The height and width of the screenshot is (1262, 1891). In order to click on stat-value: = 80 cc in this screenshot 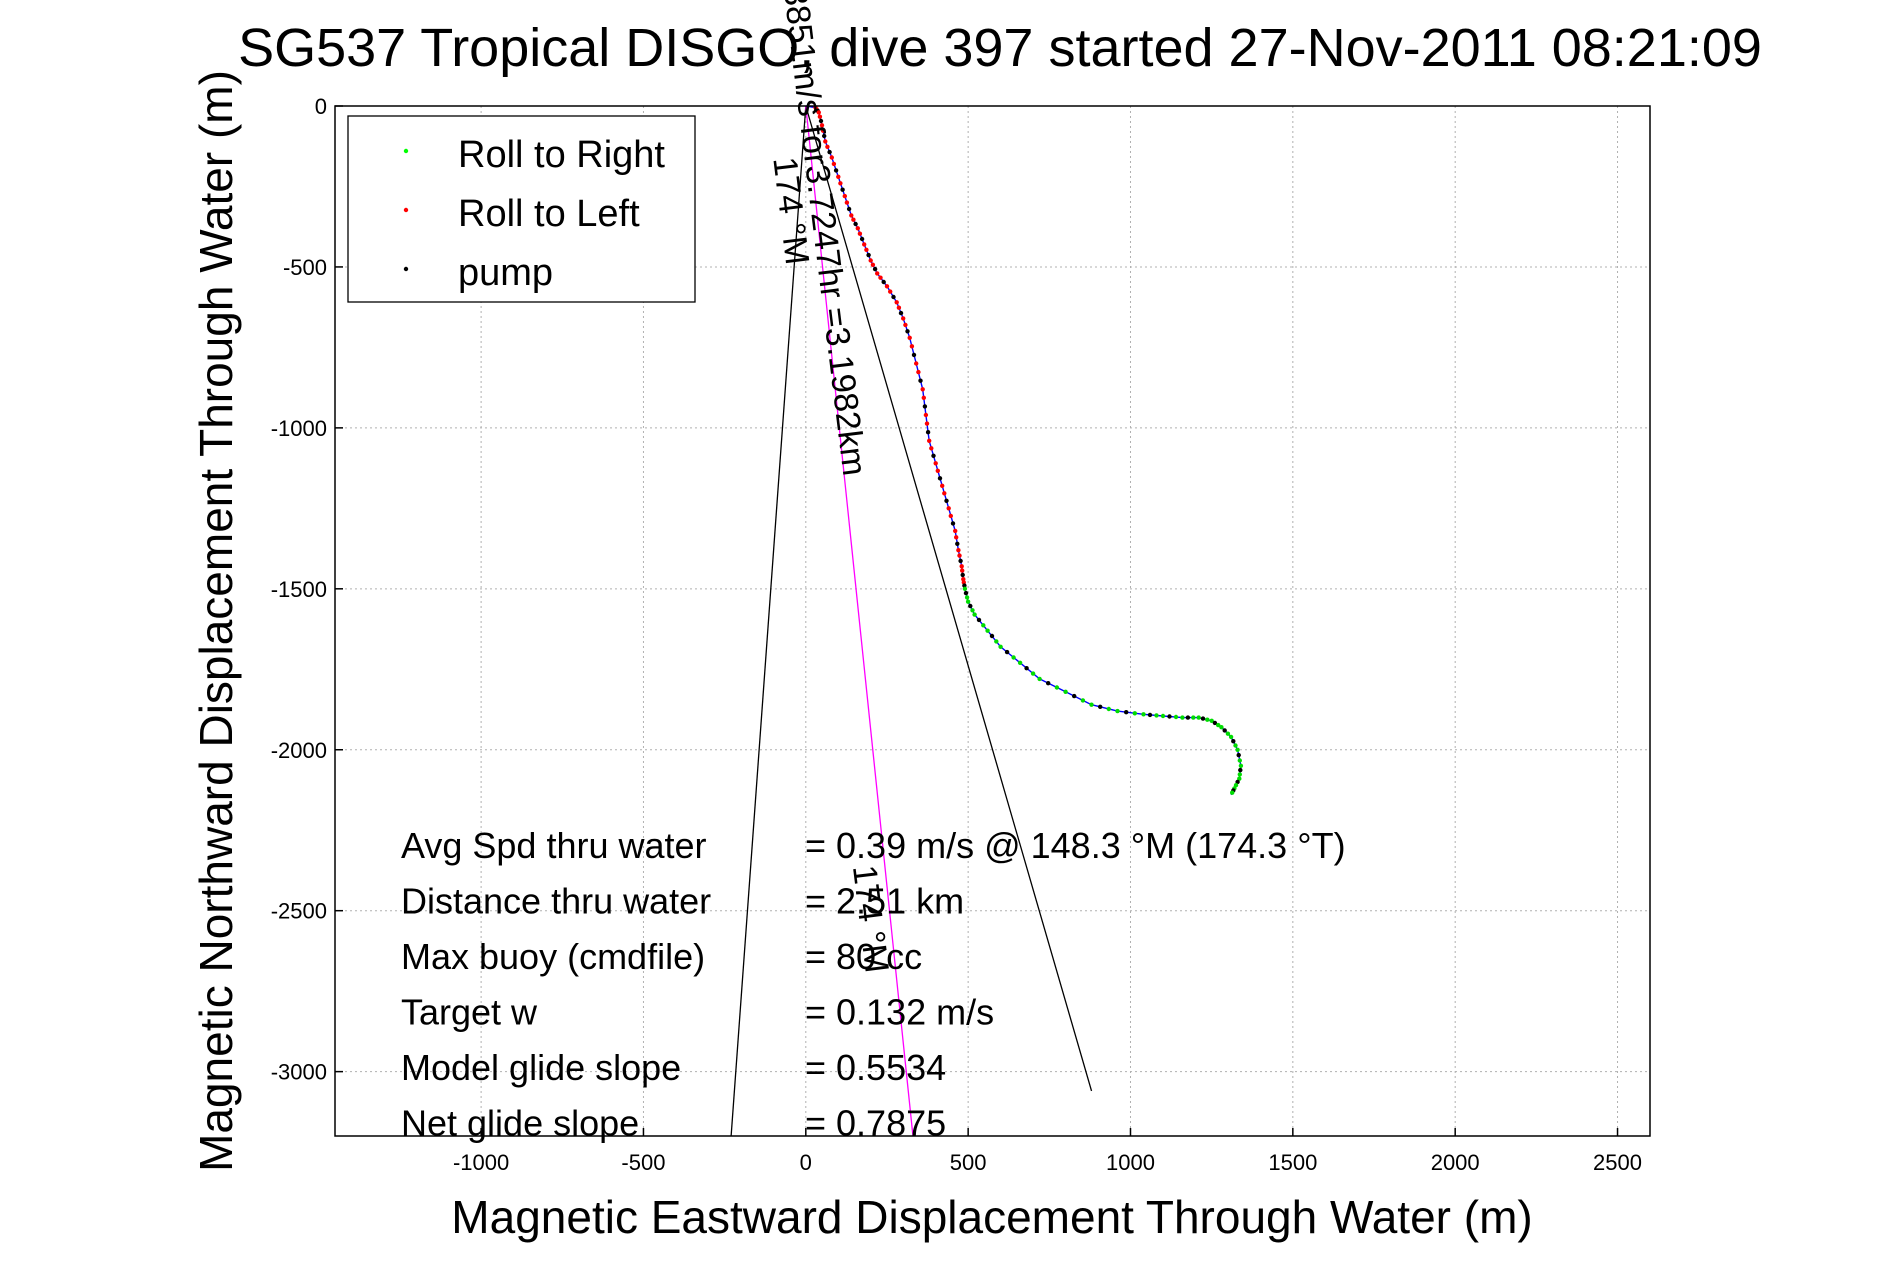, I will do `click(863, 956)`.